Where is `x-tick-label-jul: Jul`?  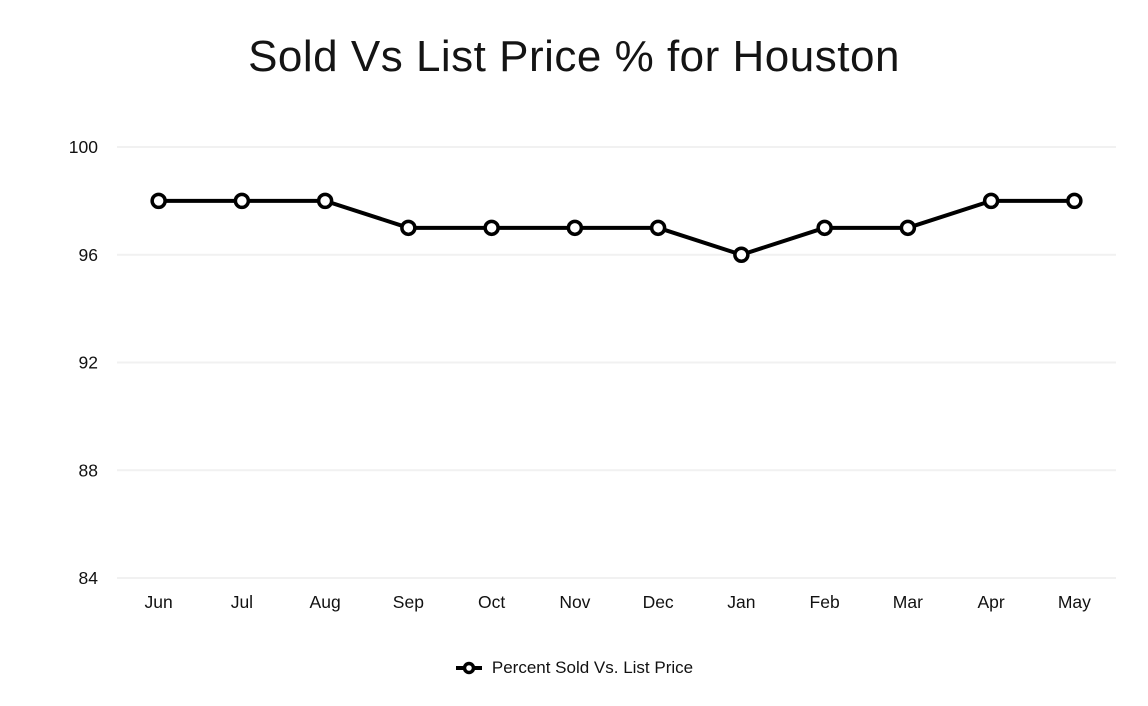
x-tick-label-jul: Jul is located at coordinates (242, 602).